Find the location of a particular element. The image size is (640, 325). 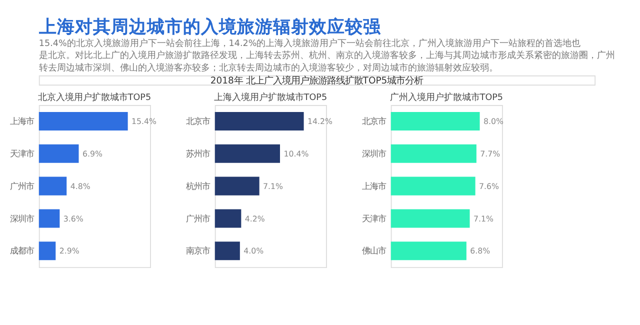

text: 2018年 北上广入境用户旅游路线扩散TOP5城市分析 is located at coordinates (317, 81).